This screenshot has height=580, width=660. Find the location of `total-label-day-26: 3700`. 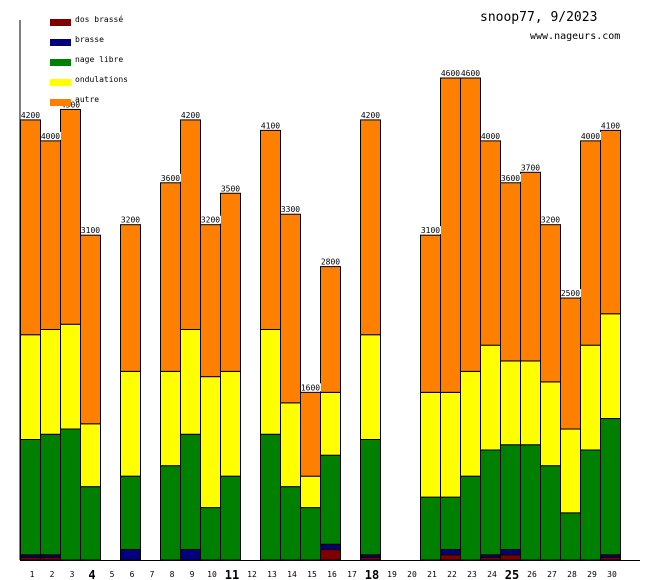

total-label-day-26: 3700 is located at coordinates (530, 167).